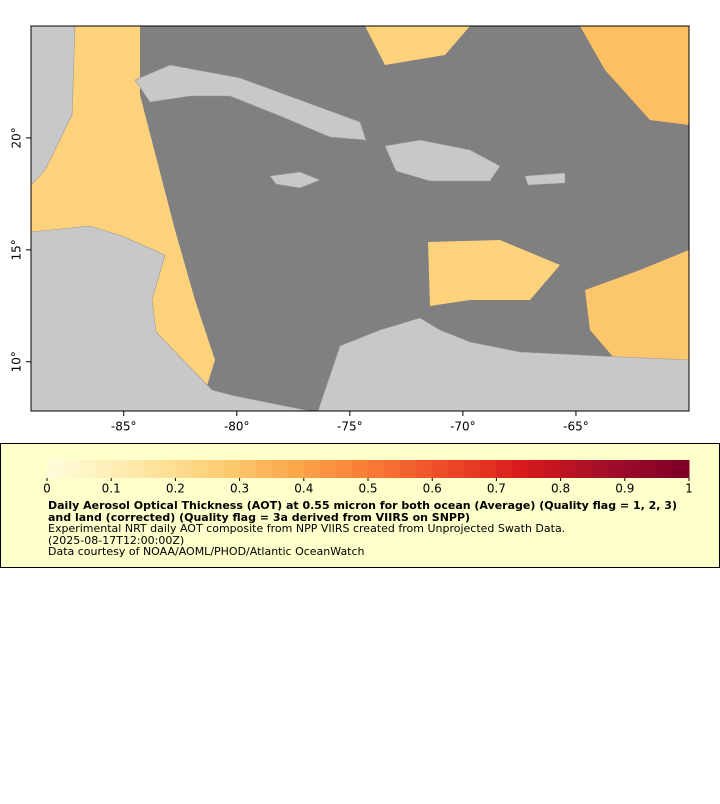  I want to click on land-hispaniola, so click(442, 160).